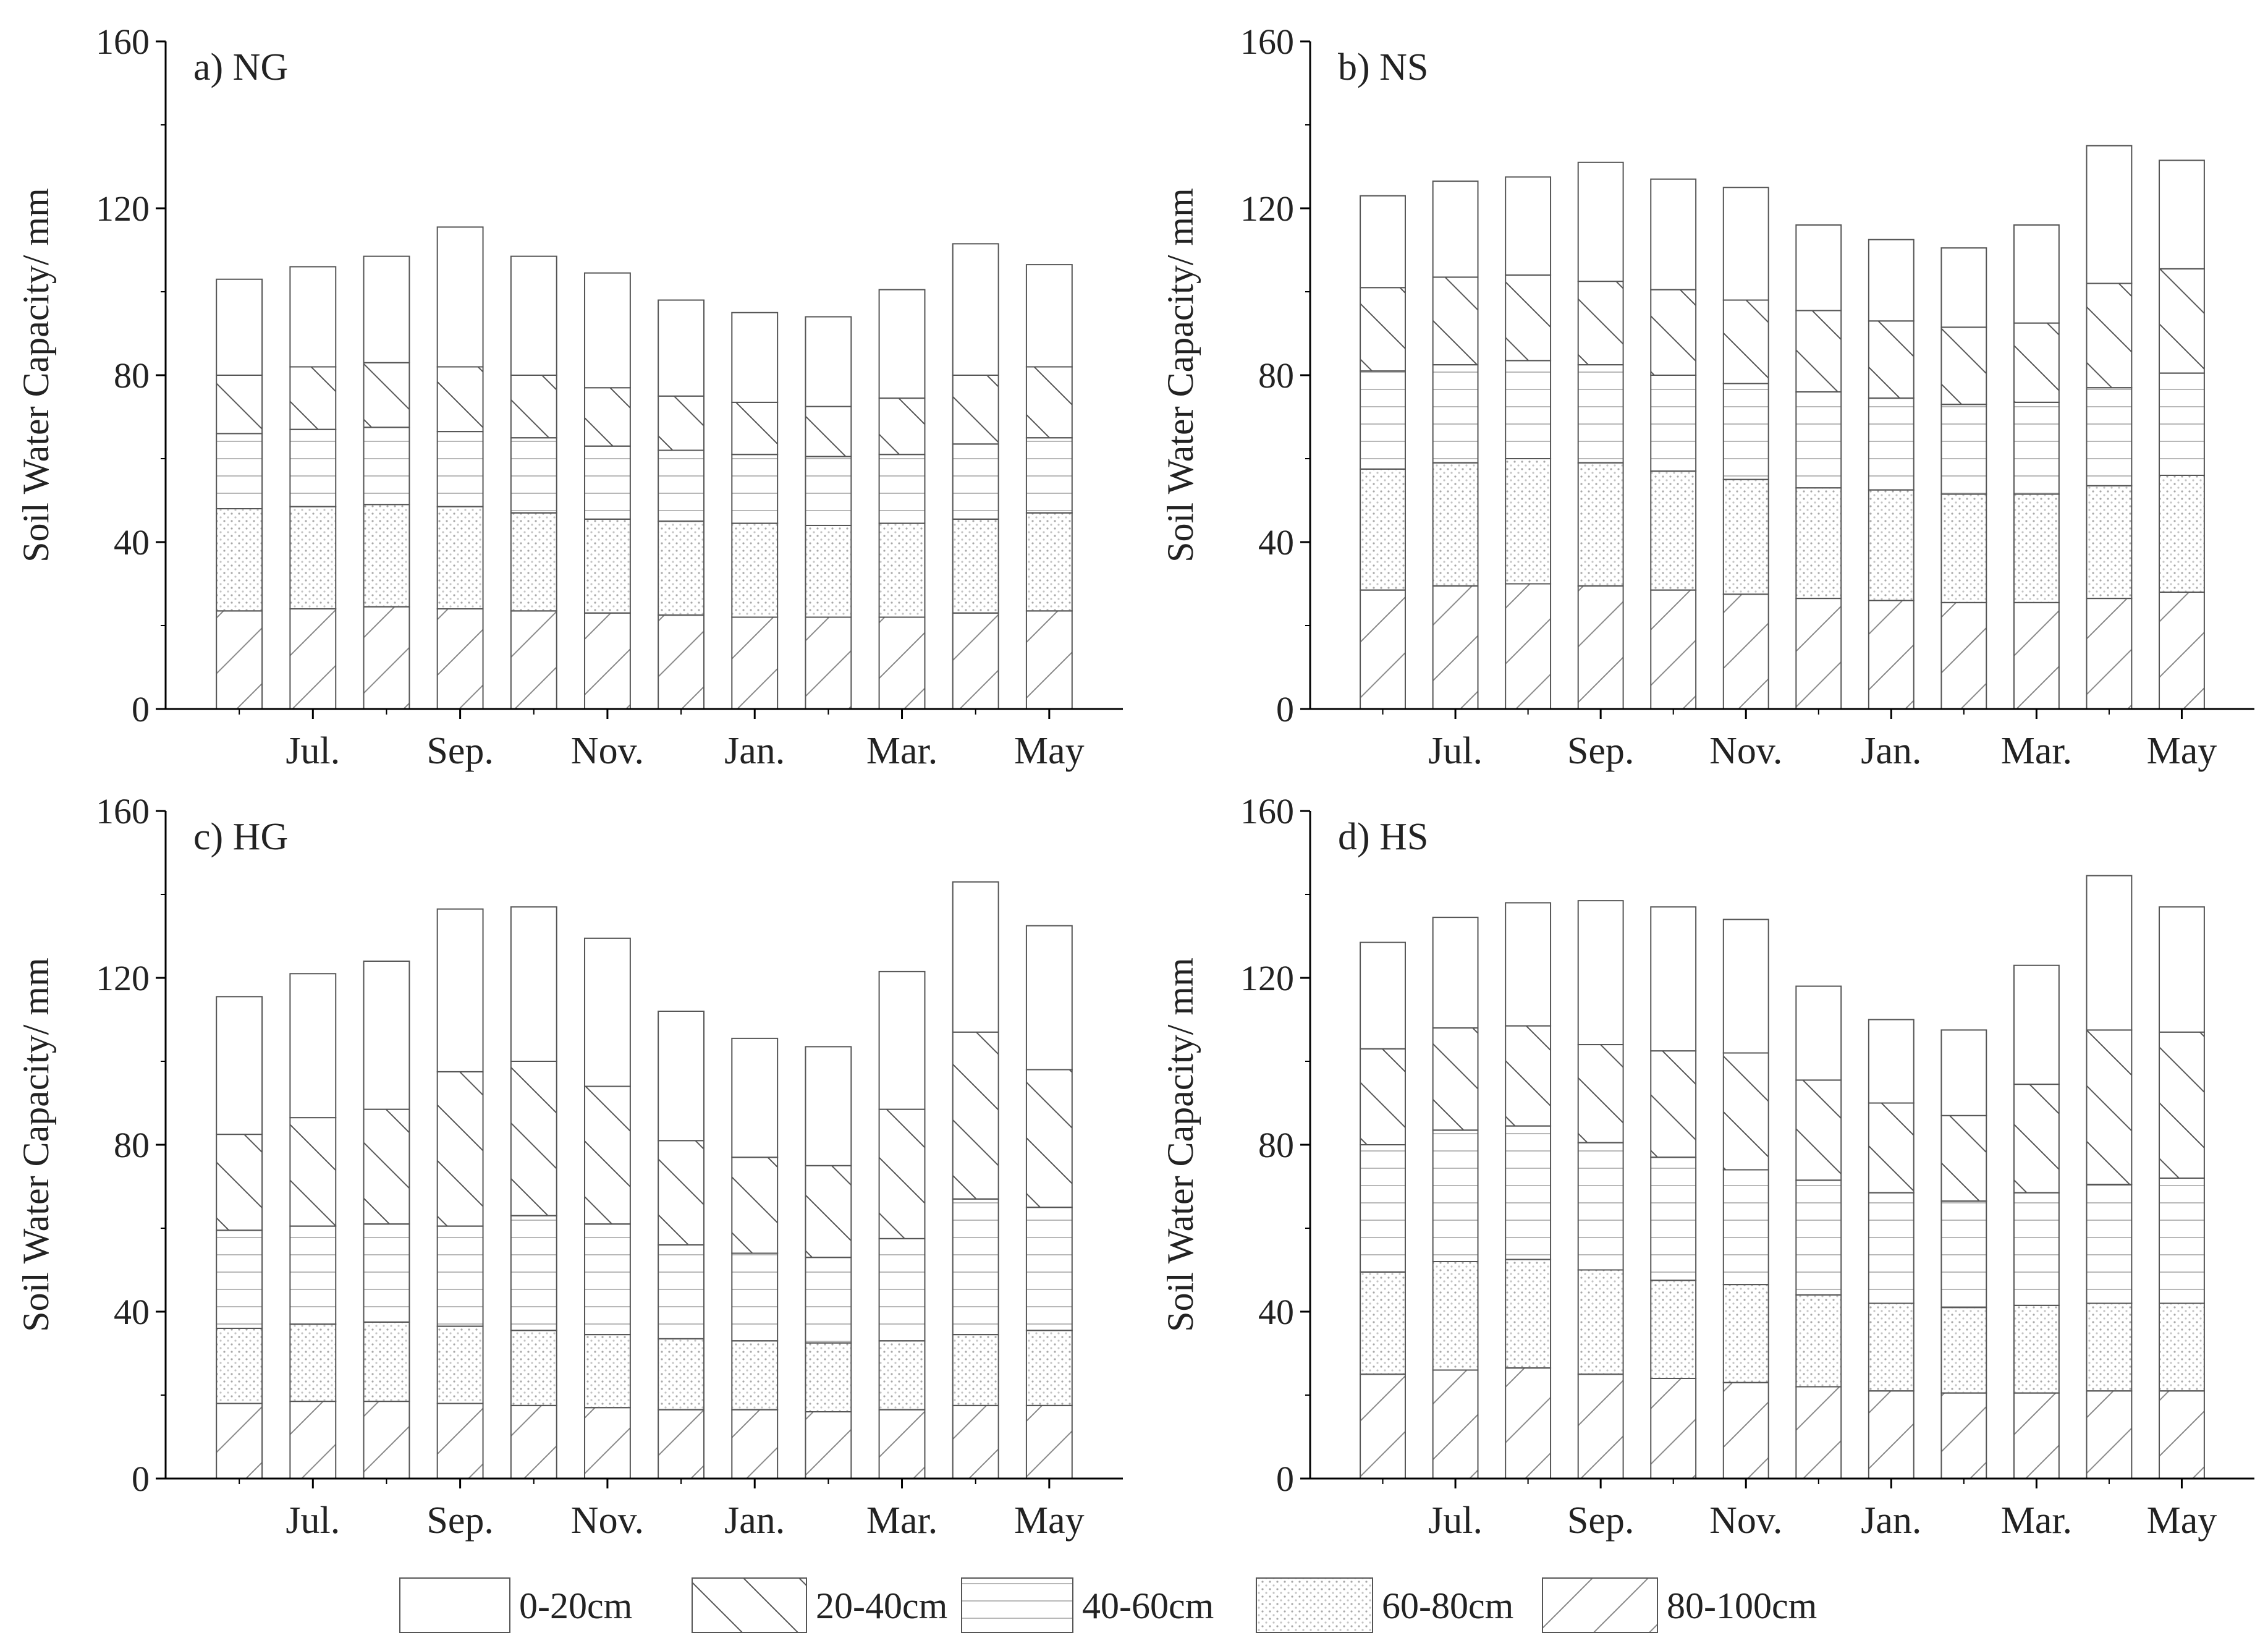  I want to click on panel-title: a) NG, so click(241, 67).